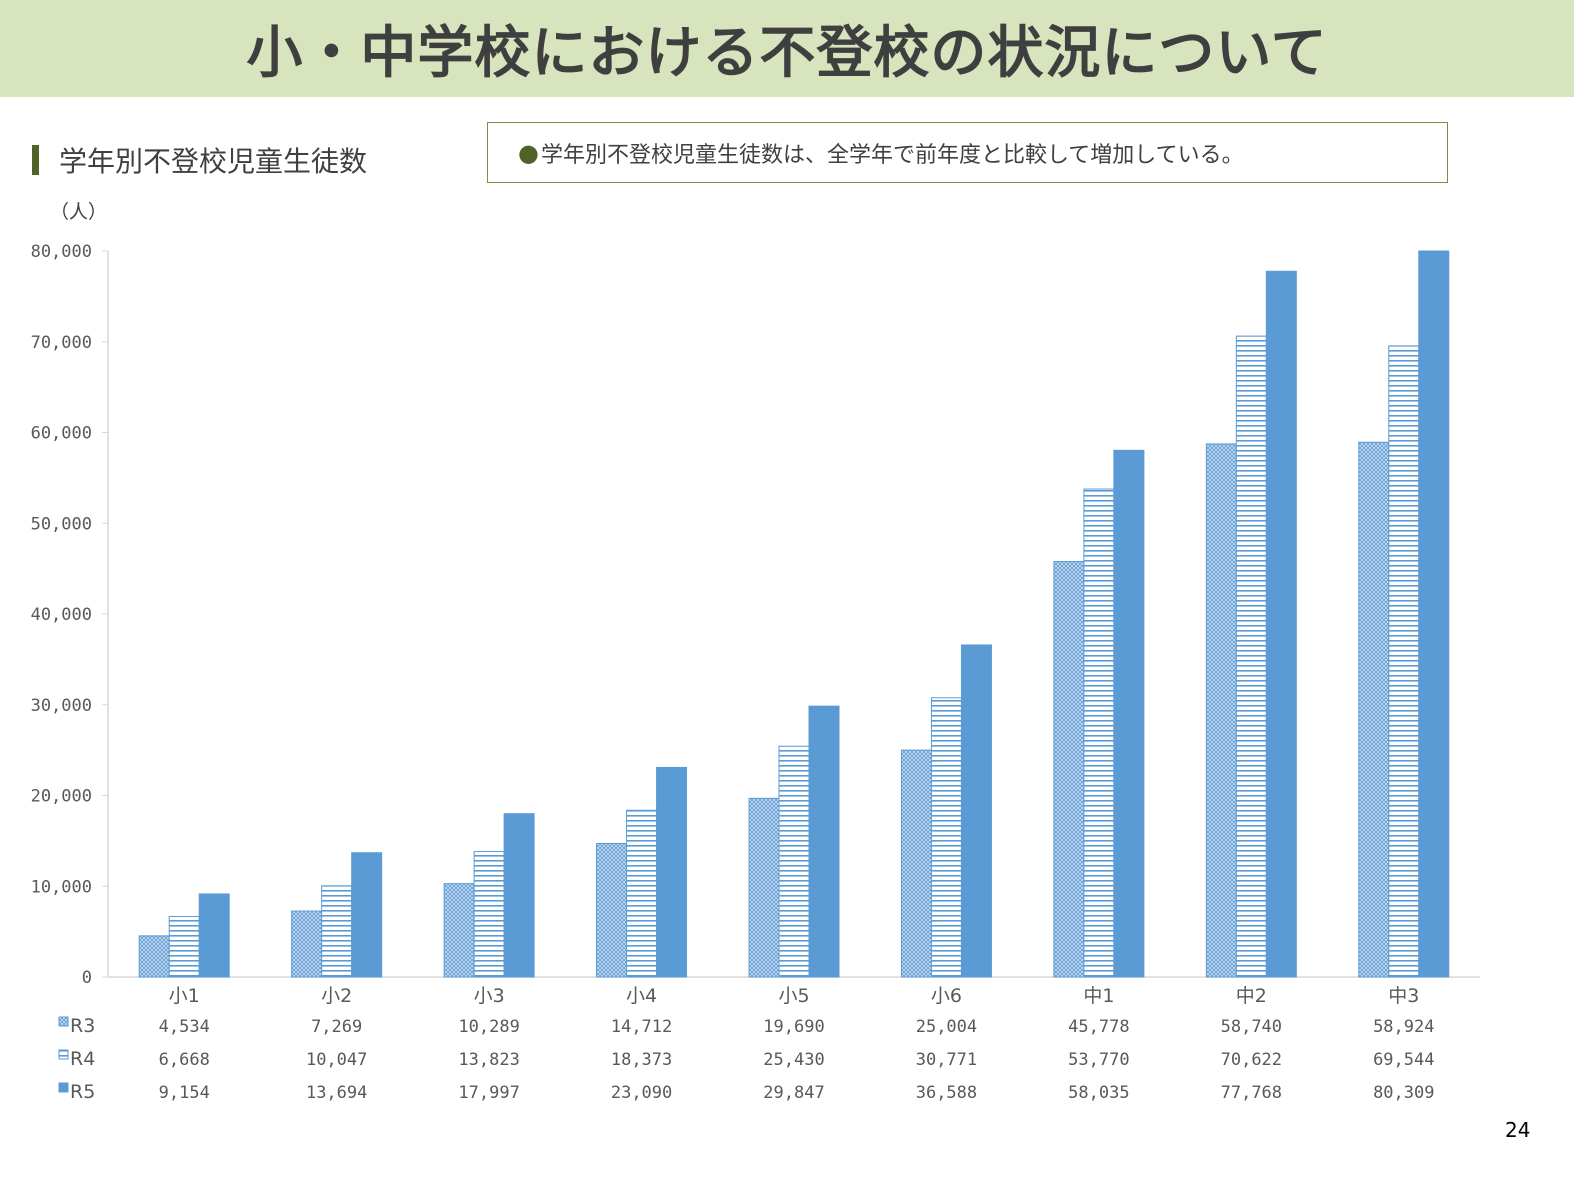 Image resolution: width=1574 pixels, height=1181 pixels. What do you see at coordinates (61, 524) in the screenshot?
I see `y-tick-label: 50,000` at bounding box center [61, 524].